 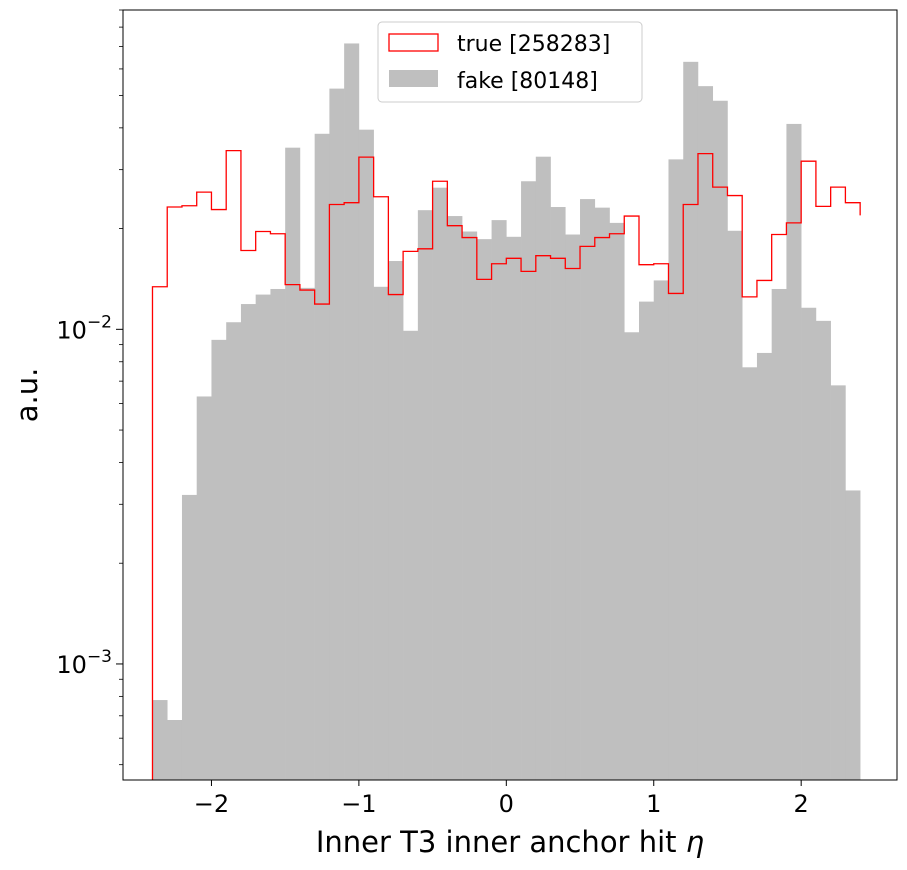 What do you see at coordinates (801, 804) in the screenshot?
I see `x-tick-label: 2` at bounding box center [801, 804].